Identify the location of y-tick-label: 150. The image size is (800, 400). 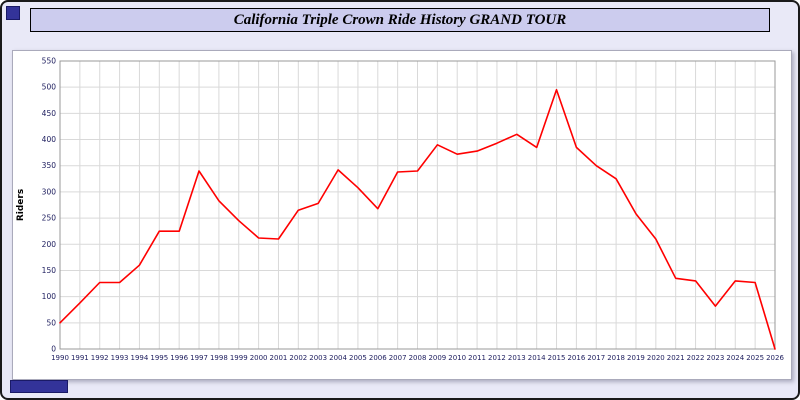
(49, 270).